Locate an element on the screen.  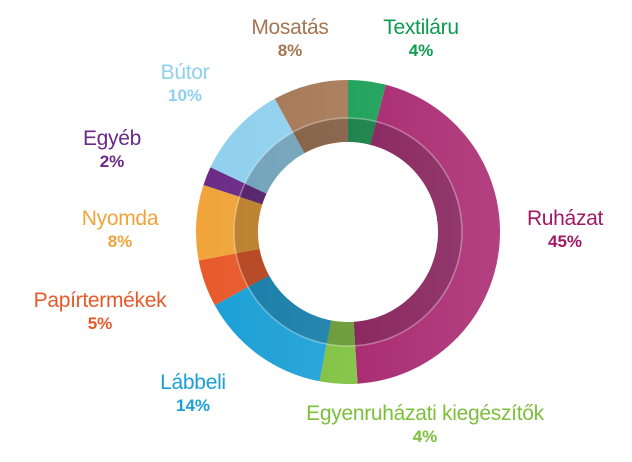
slice-label-butor: Bútor 10% is located at coordinates (185, 83).